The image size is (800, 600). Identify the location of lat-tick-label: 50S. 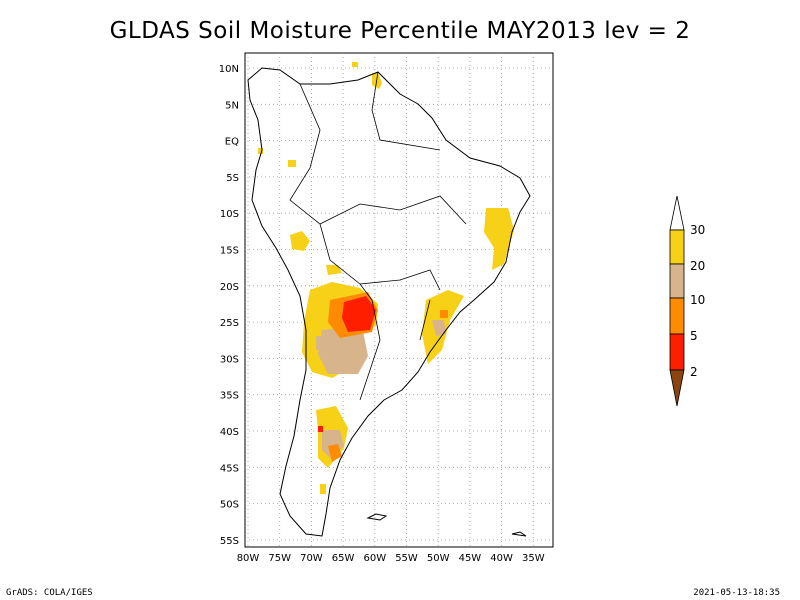
(229, 505).